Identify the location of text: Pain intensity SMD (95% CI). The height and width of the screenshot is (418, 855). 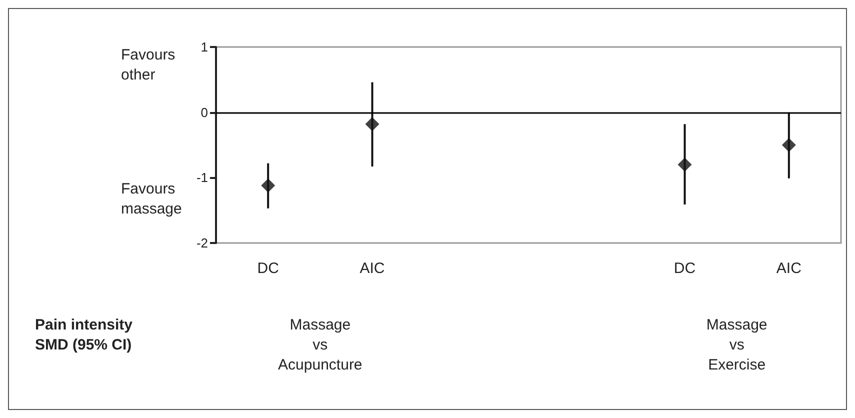
(84, 335).